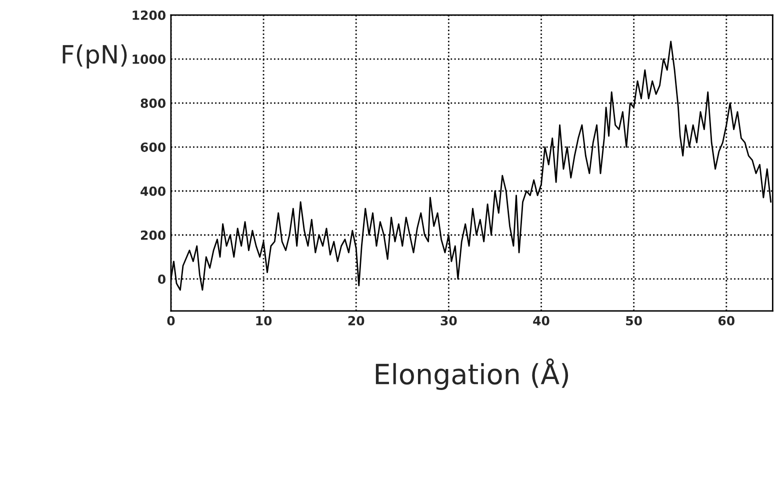 The height and width of the screenshot is (485, 775). Describe the element at coordinates (162, 279) in the screenshot. I see `y-tick-label: 0` at that location.